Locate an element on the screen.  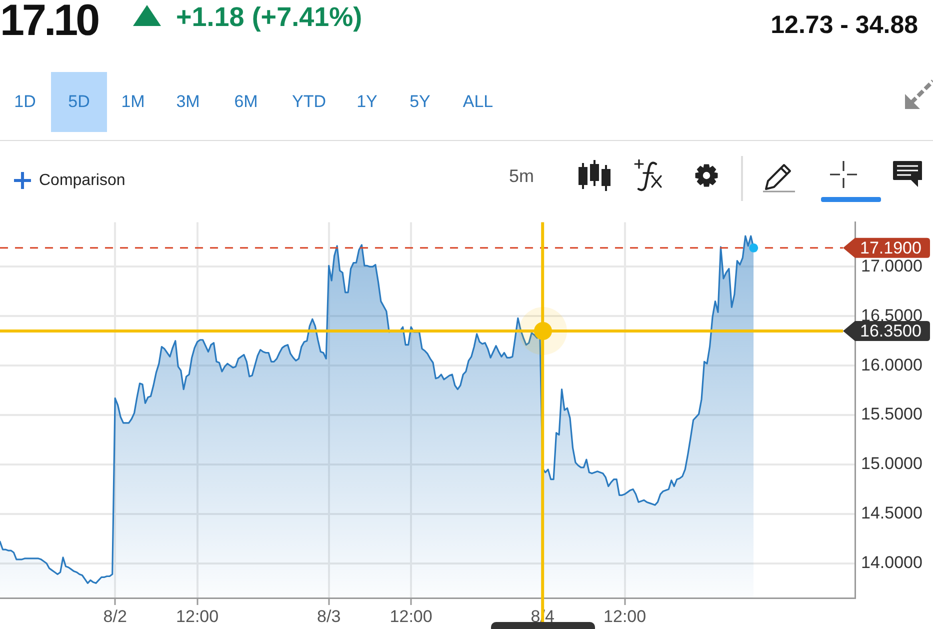
y-tick-label: 15.0000 is located at coordinates (891, 464).